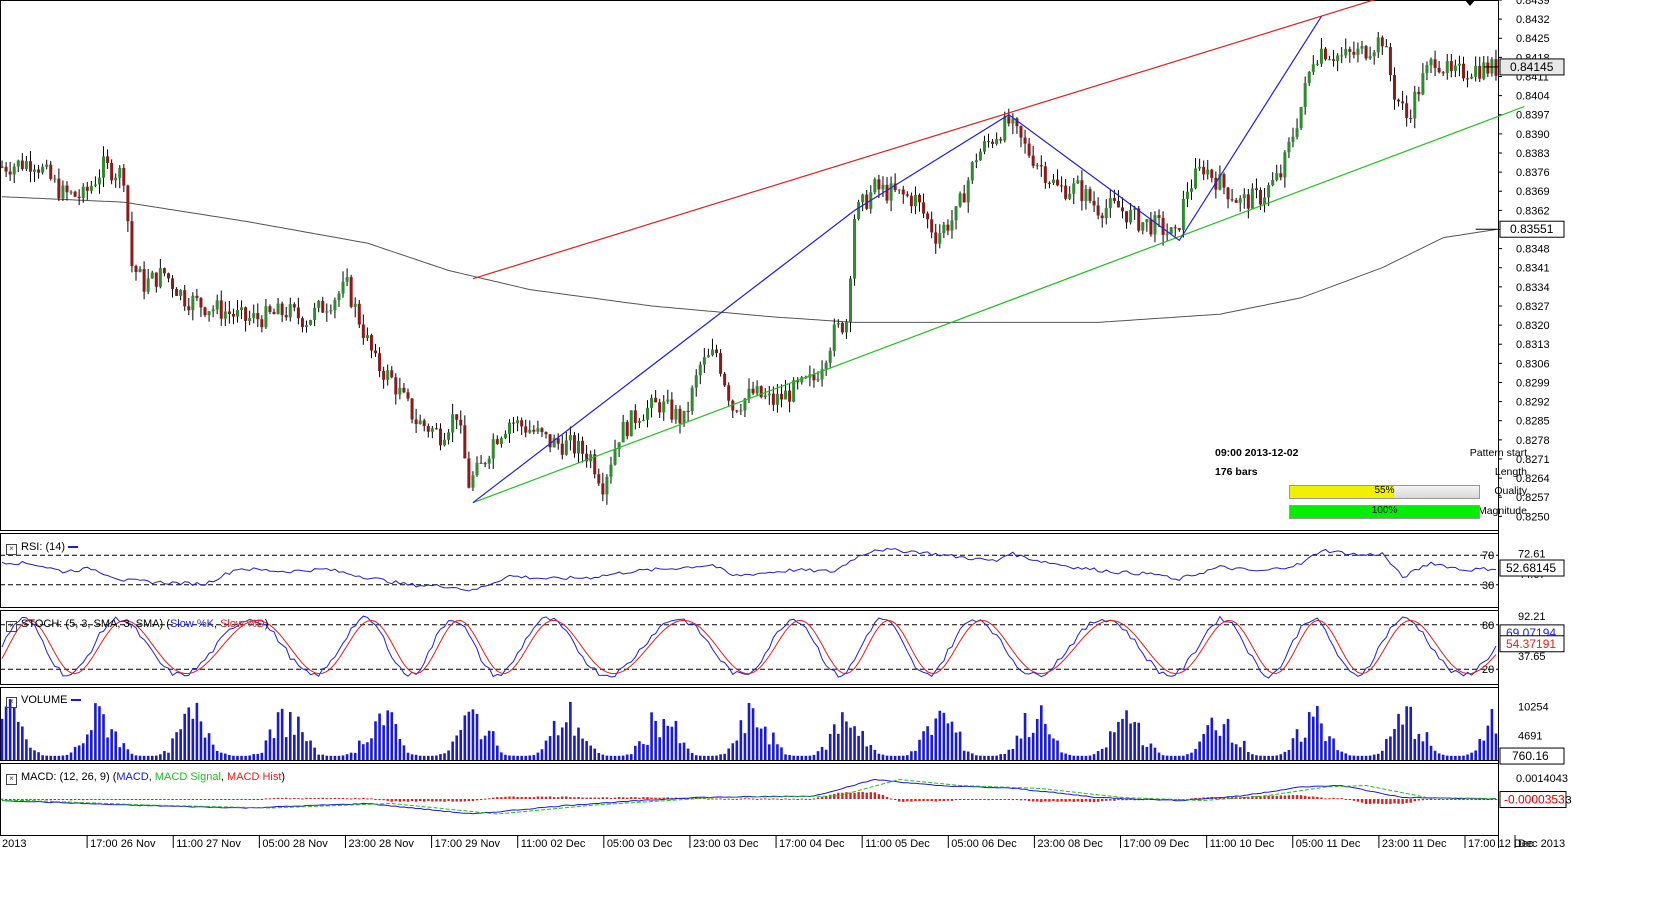 The image size is (1655, 900). Describe the element at coordinates (95, 624) in the screenshot. I see `stoch-title-text: STOCH: (5, 3, SMA, 3, SMA) (` at that location.